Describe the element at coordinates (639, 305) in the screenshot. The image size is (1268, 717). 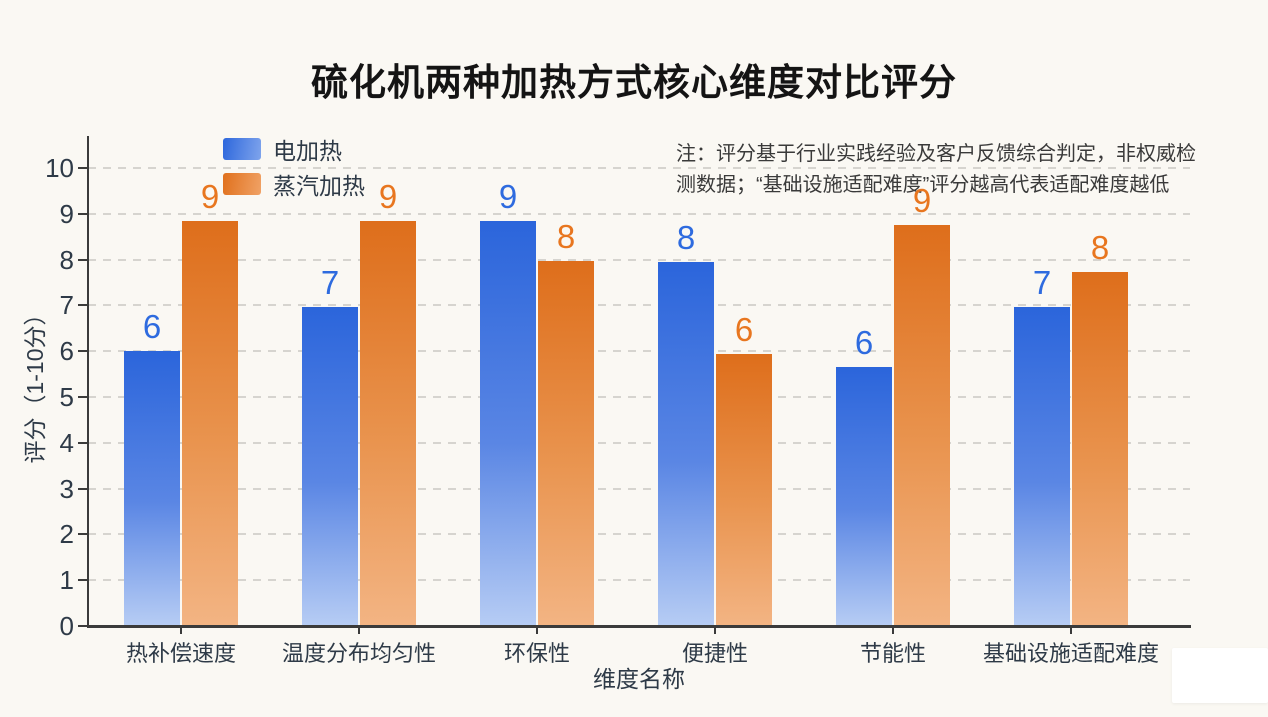
I see `gridline-y7` at that location.